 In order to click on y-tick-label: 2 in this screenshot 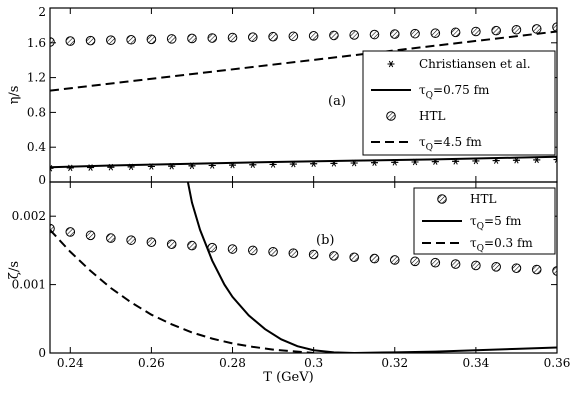, I will do `click(42, 12)`.